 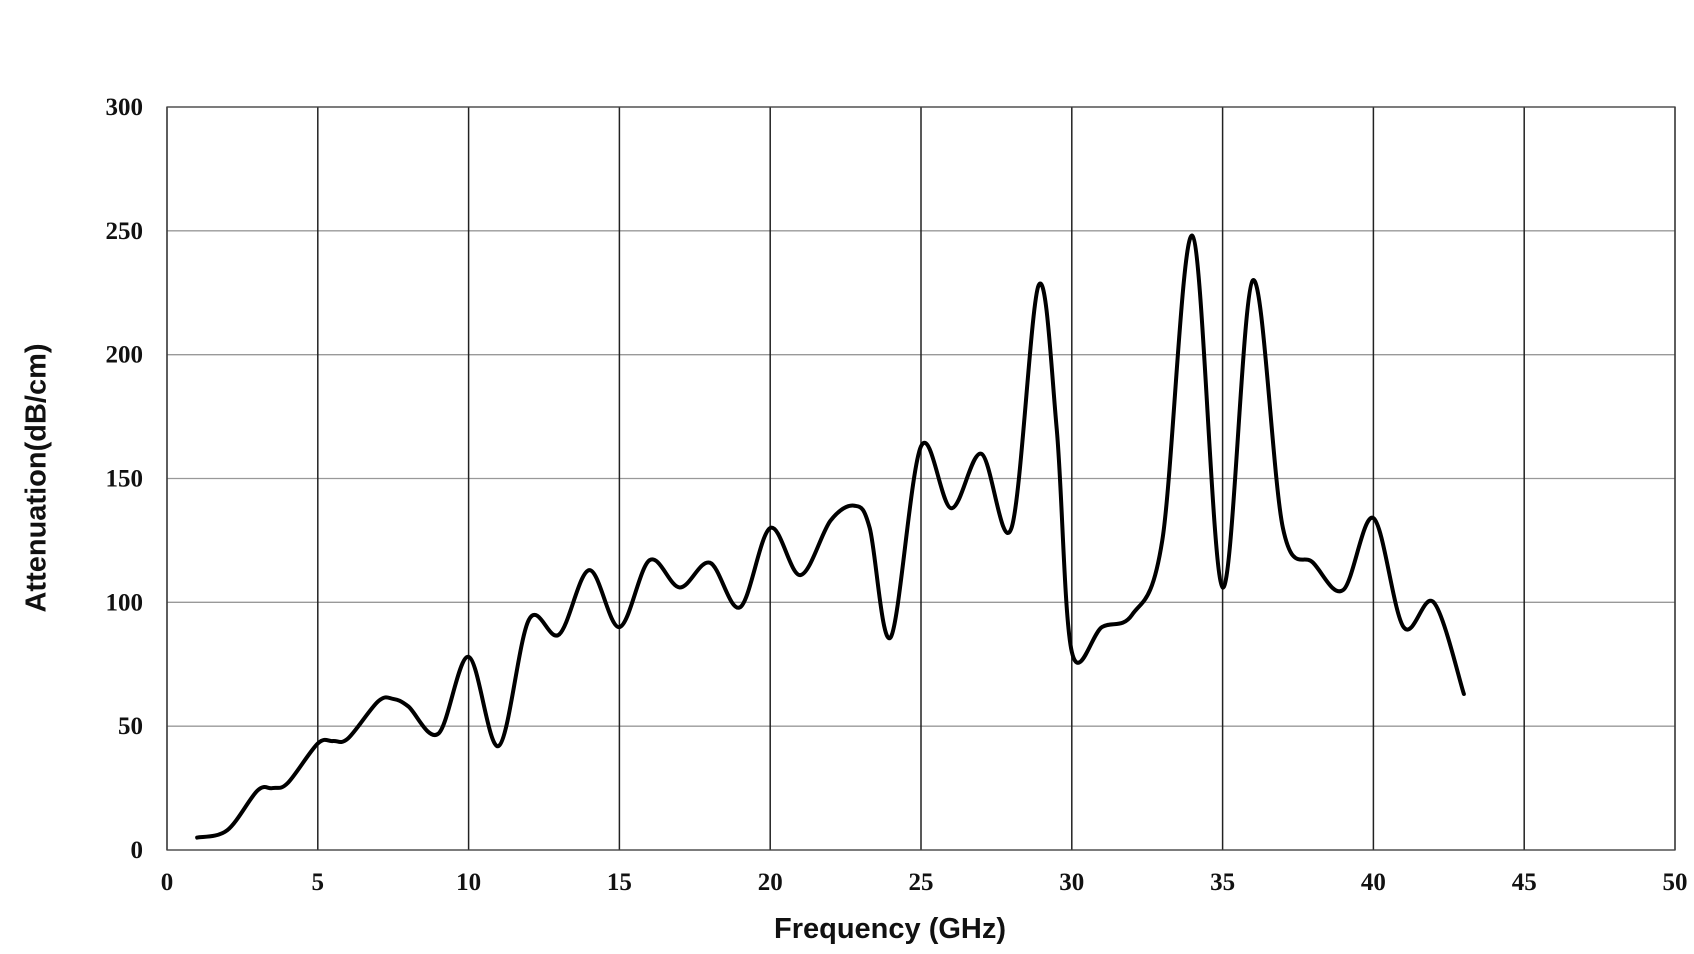 What do you see at coordinates (1373, 882) in the screenshot?
I see `x-tick-label: 40` at bounding box center [1373, 882].